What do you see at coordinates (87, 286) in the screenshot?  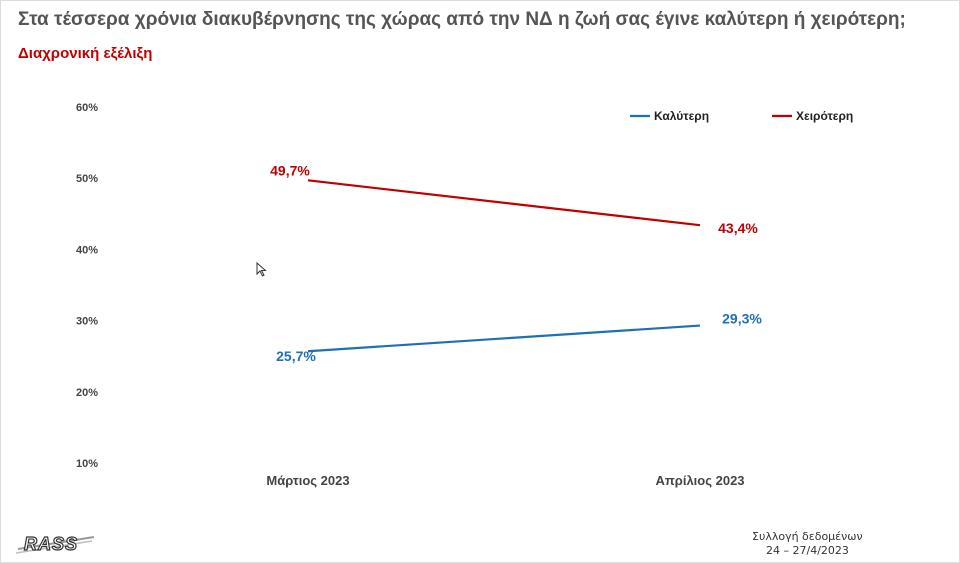 I see `y-axis: 10% 20% 30% 40% 50% 60%` at bounding box center [87, 286].